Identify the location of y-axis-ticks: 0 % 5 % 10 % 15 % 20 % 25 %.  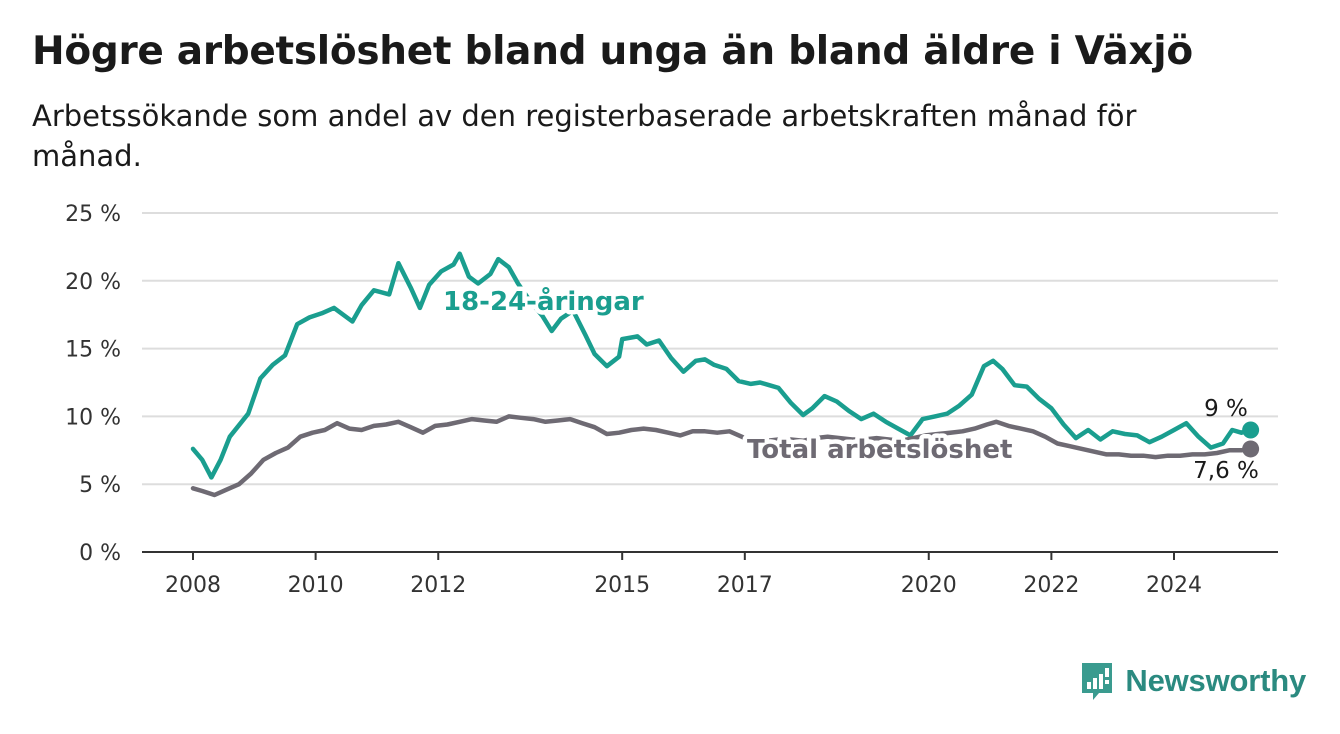
(93, 384).